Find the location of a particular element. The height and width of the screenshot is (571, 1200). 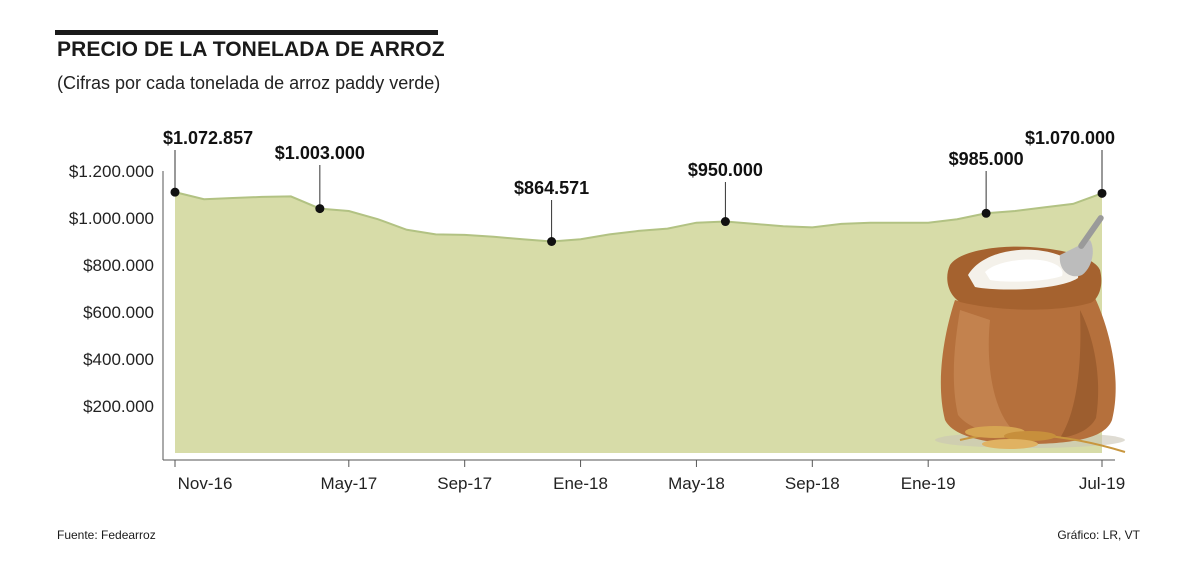

y-tick-label: $800.000 is located at coordinates (118, 265).